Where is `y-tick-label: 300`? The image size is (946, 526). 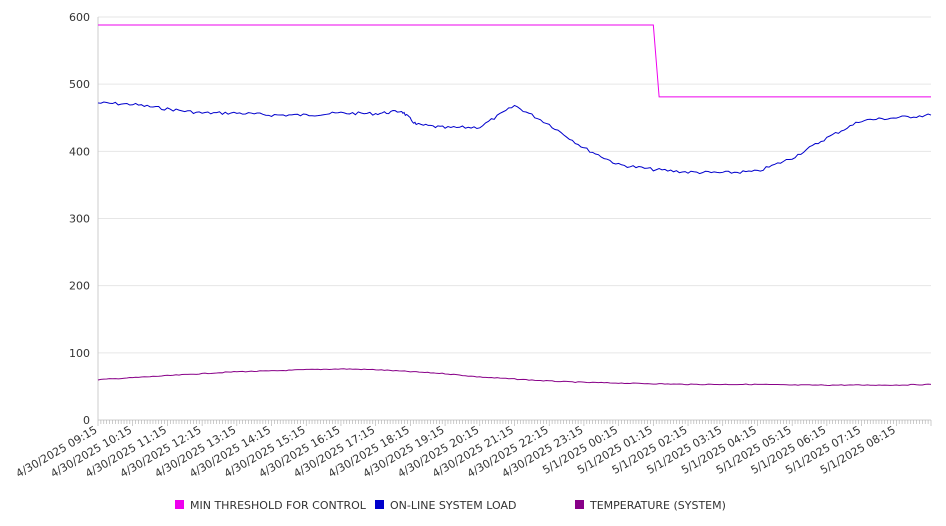
y-tick-label: 300 is located at coordinates (79, 219).